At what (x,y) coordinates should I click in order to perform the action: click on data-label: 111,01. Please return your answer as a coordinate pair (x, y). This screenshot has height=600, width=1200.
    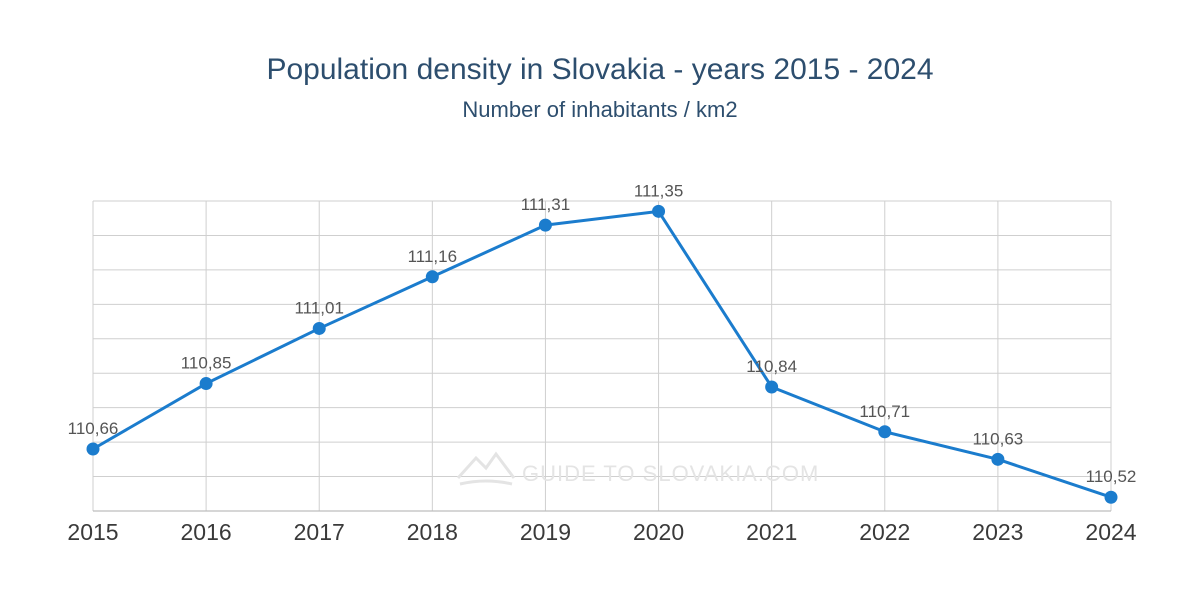
    Looking at the image, I should click on (318, 307).